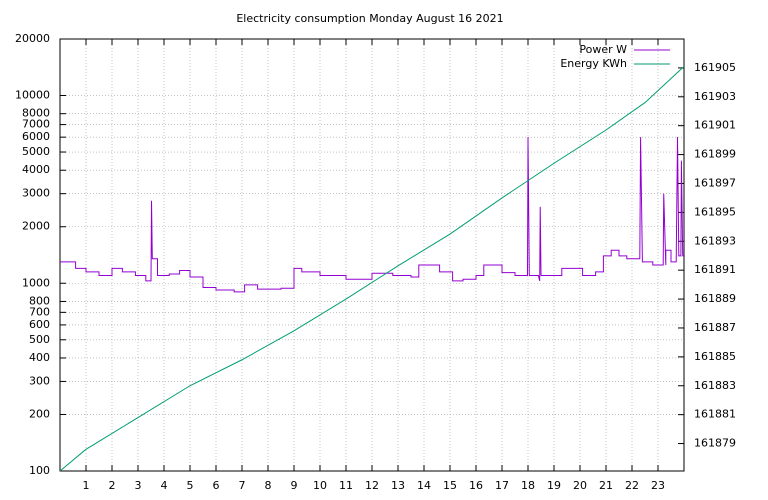  I want to click on x-tick-label: 4, so click(164, 485).